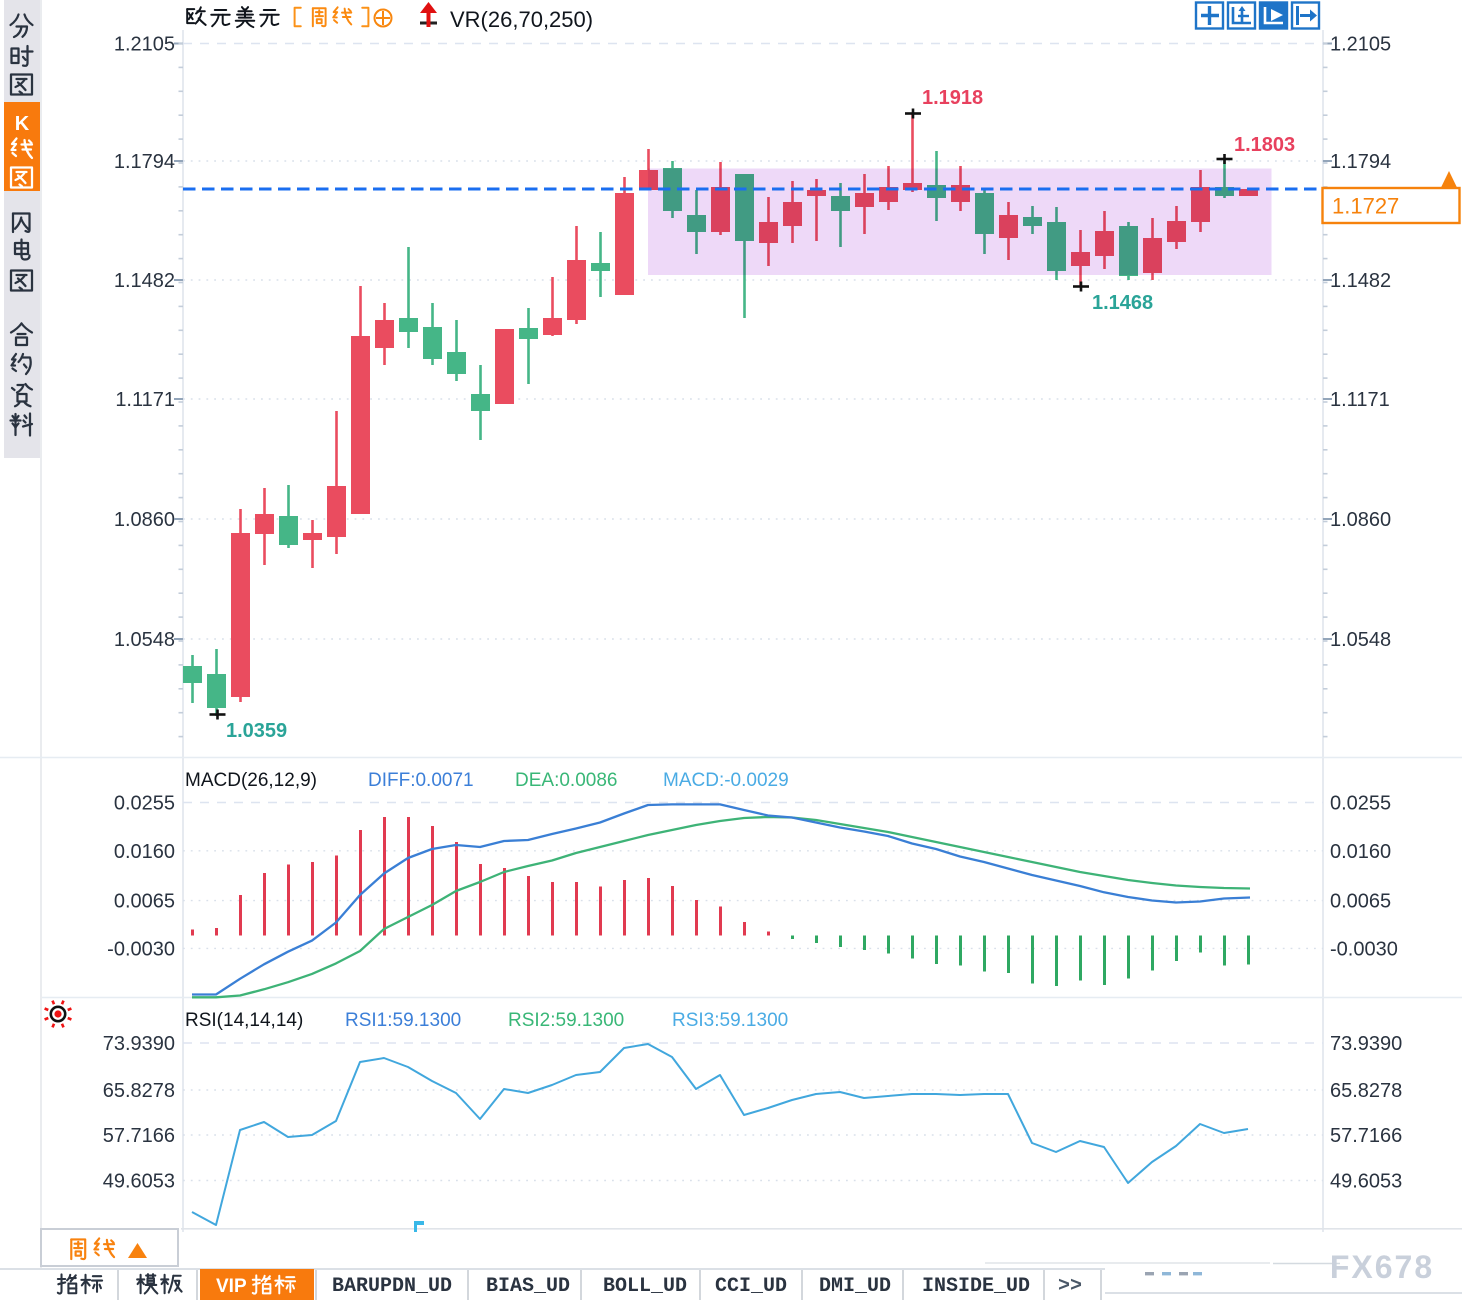  I want to click on svg-text: 1.1918, so click(952, 98).